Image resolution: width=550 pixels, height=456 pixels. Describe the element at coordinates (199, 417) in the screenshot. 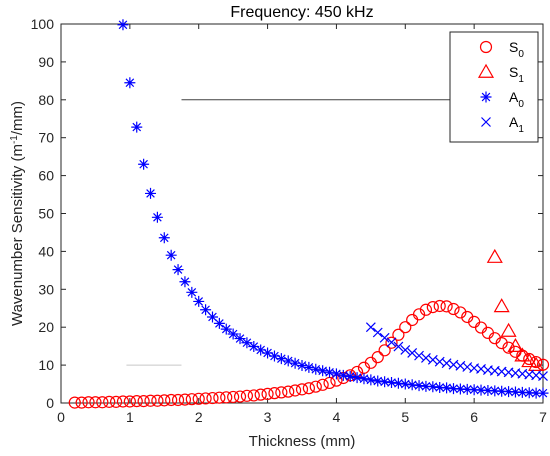

I see `x-tick-label: 2` at that location.